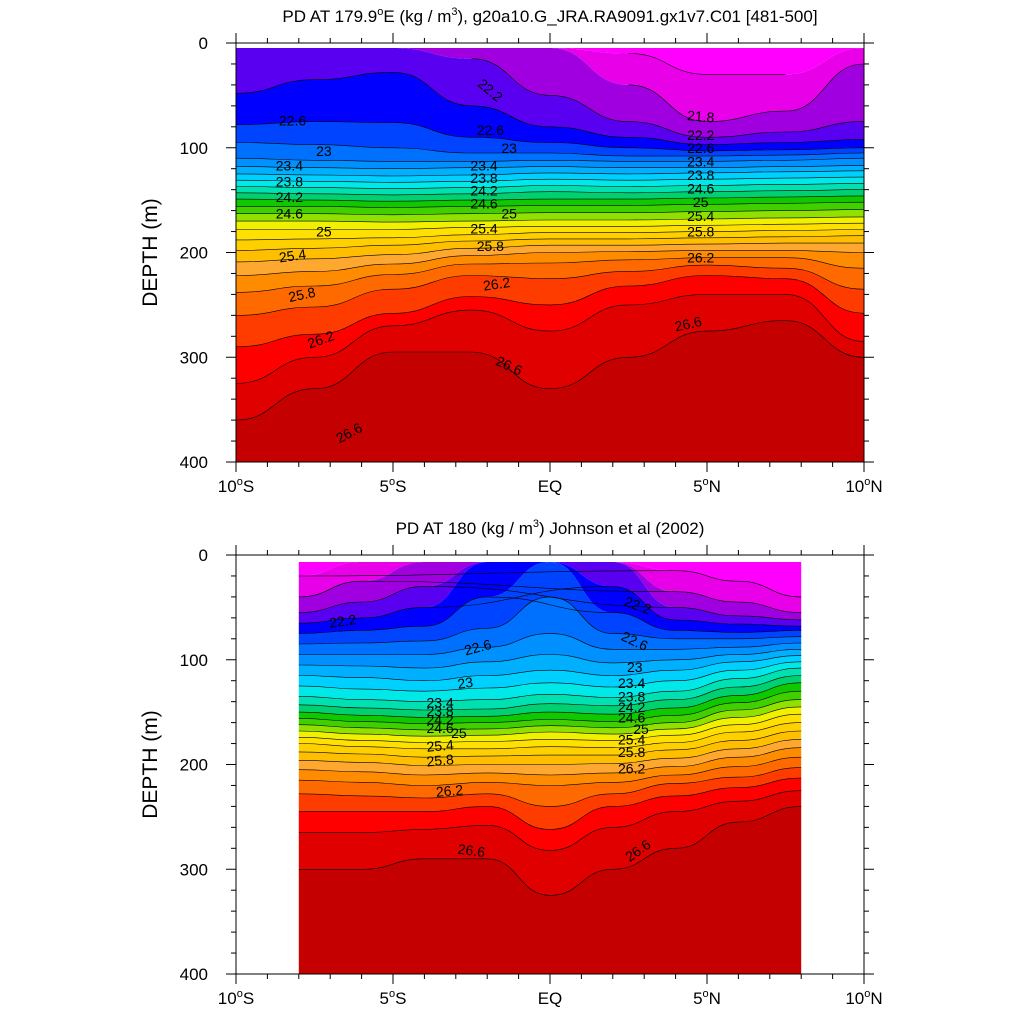  I want to click on y-tick-label: 400, so click(194, 974).